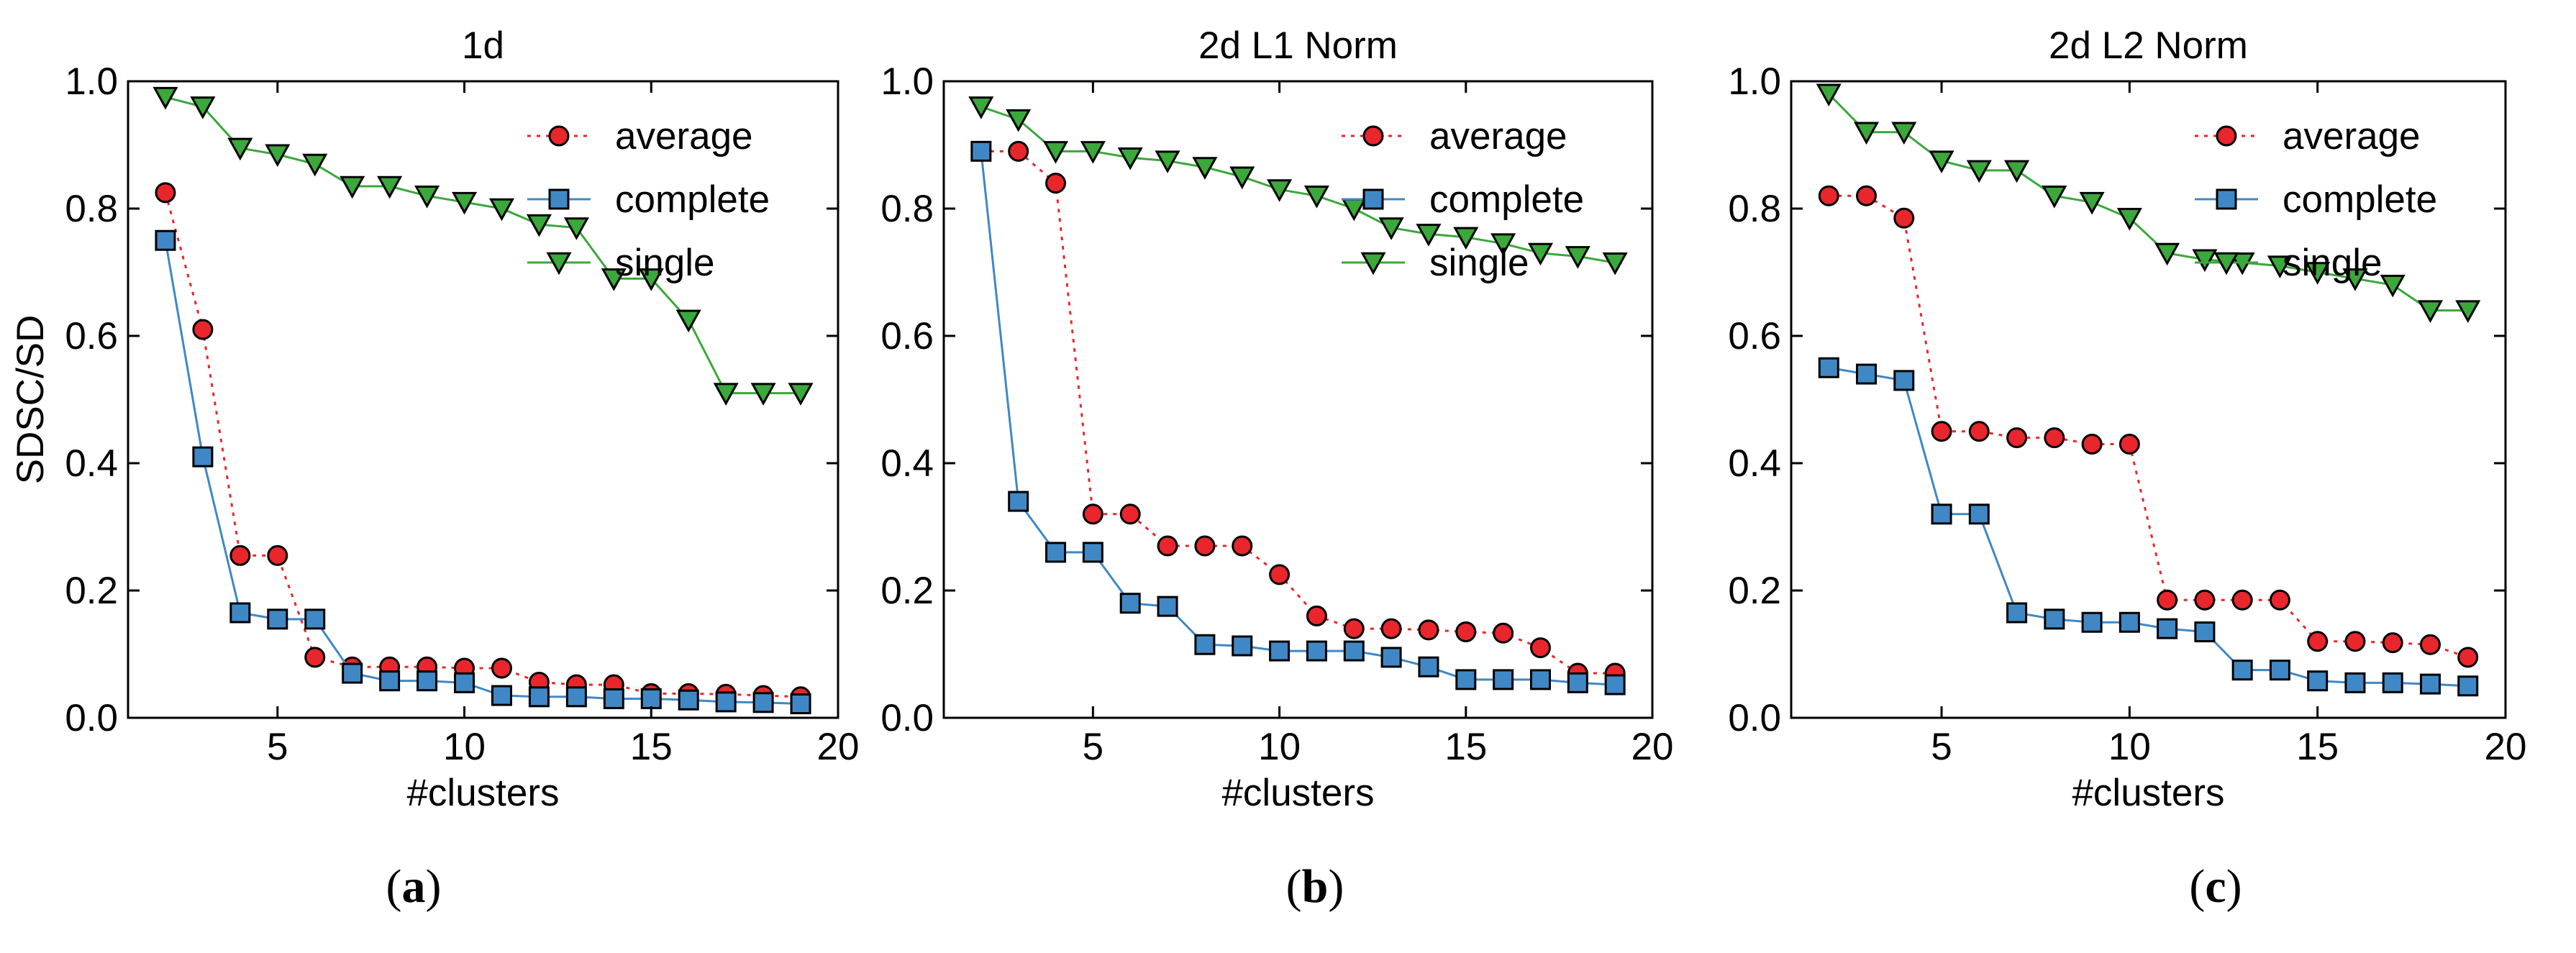 The height and width of the screenshot is (953, 2576). What do you see at coordinates (277, 747) in the screenshot?
I see `panel-1-xtick-label: 5` at bounding box center [277, 747].